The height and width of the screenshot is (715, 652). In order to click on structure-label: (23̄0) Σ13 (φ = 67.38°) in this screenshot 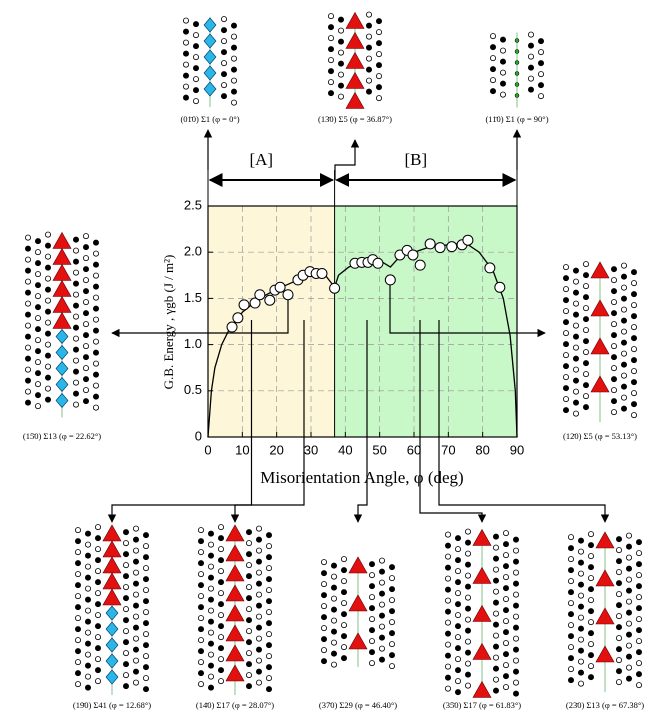, I will do `click(605, 705)`.